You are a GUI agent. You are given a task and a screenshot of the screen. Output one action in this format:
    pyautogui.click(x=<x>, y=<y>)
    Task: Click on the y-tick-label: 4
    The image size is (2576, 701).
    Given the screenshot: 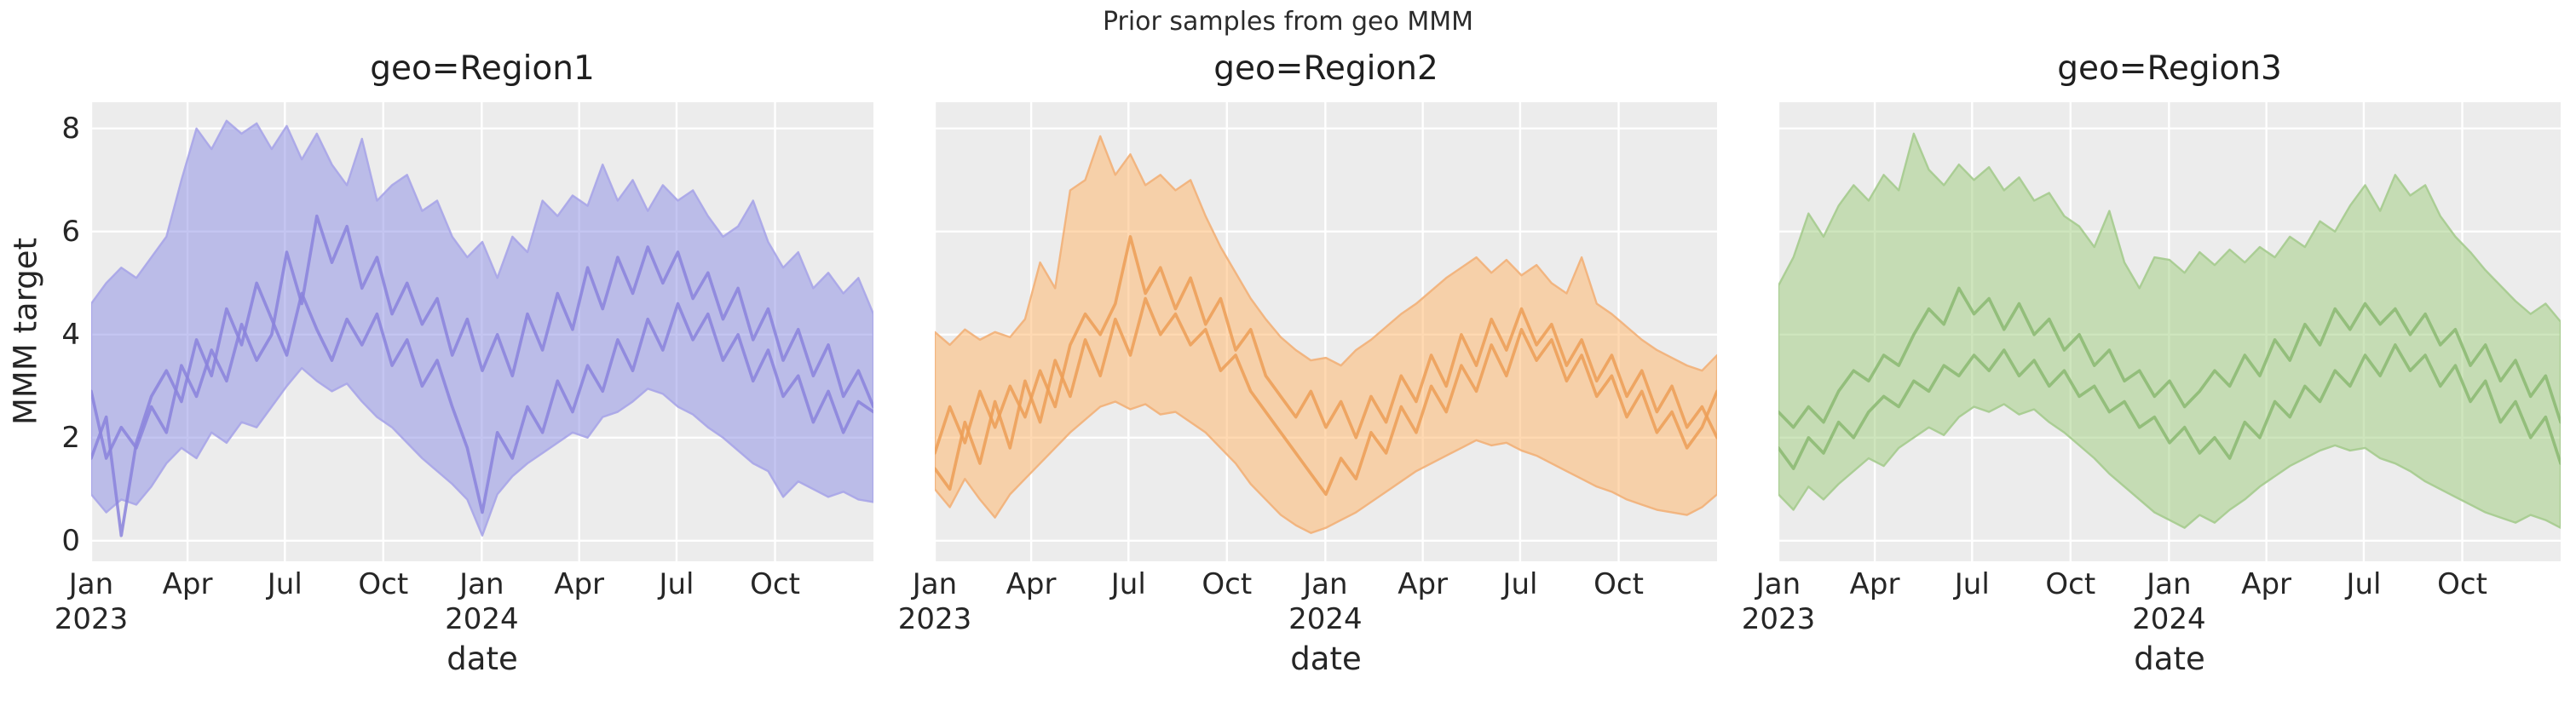 What is the action you would take?
    pyautogui.click(x=70, y=334)
    